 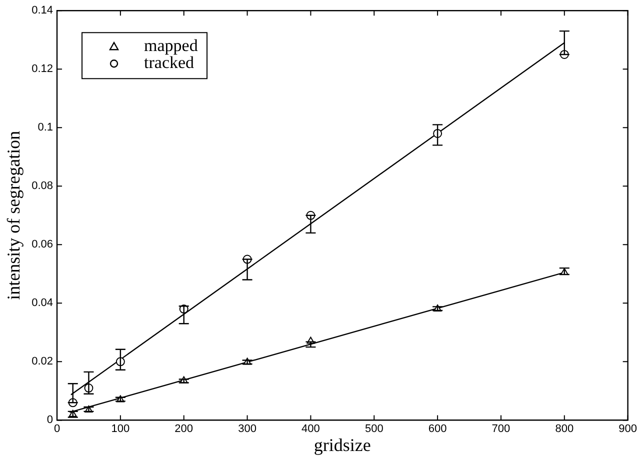 What do you see at coordinates (43, 244) in the screenshot?
I see `y-tick-label: 0.06` at bounding box center [43, 244].